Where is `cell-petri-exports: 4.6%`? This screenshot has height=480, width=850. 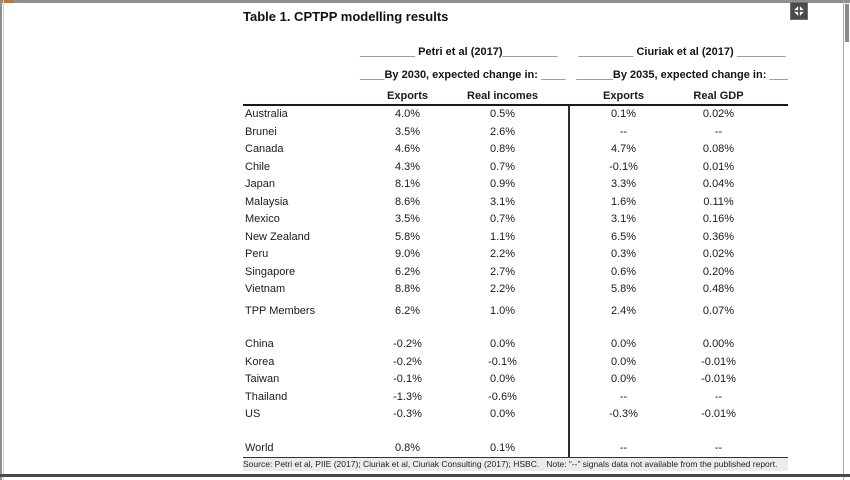 cell-petri-exports: 4.6% is located at coordinates (407, 149).